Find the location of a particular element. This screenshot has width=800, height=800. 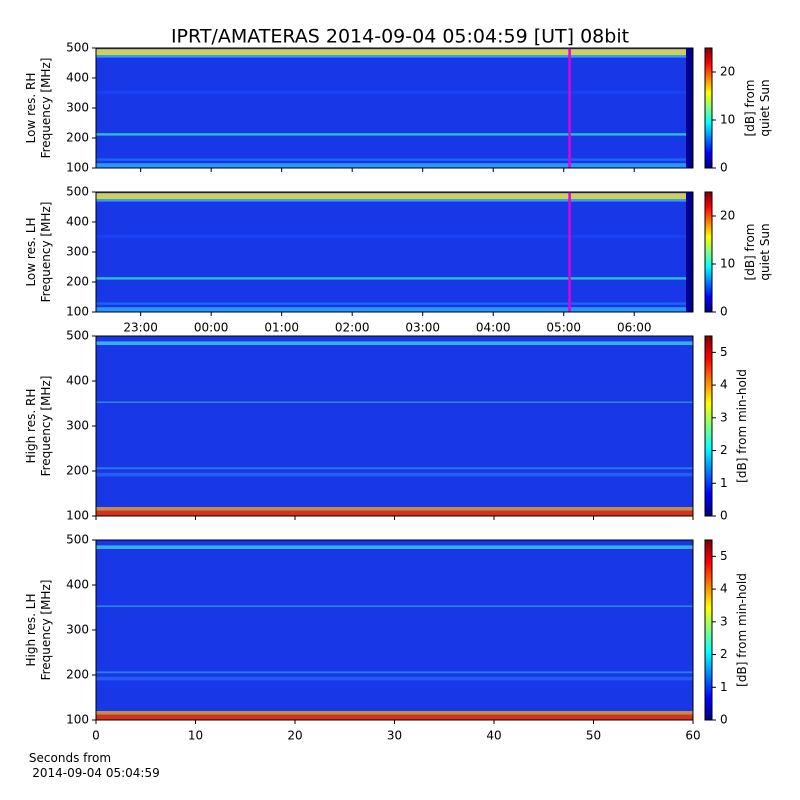

x-axis-label-line: Seconds from is located at coordinates (70, 758).